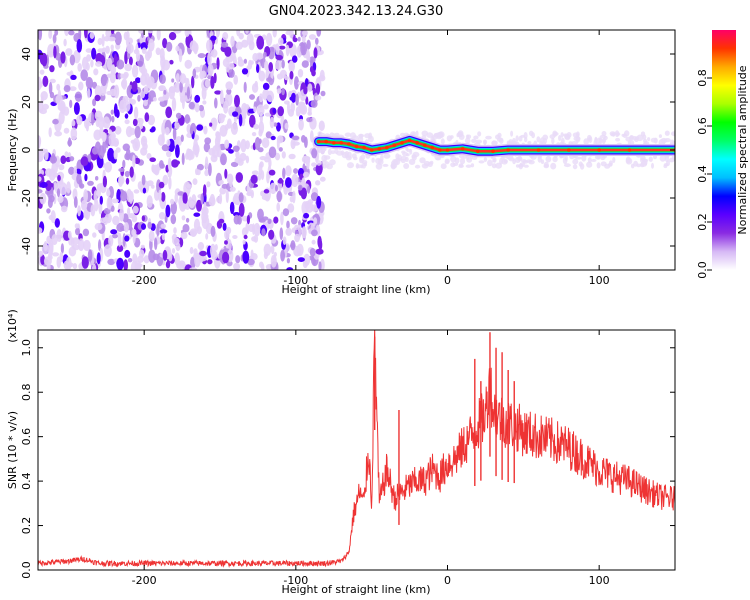 The height and width of the screenshot is (600, 750). What do you see at coordinates (447, 280) in the screenshot?
I see `x-tick-label: 0` at bounding box center [447, 280].